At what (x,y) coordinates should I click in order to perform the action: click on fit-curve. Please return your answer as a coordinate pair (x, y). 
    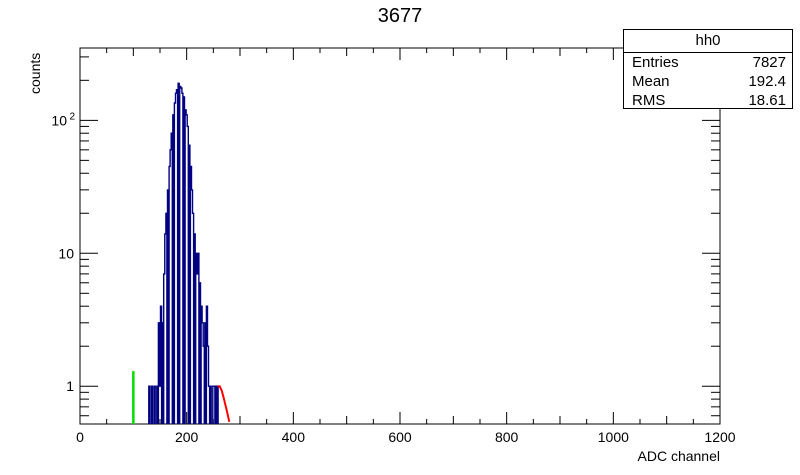
    Looking at the image, I should click on (224, 404).